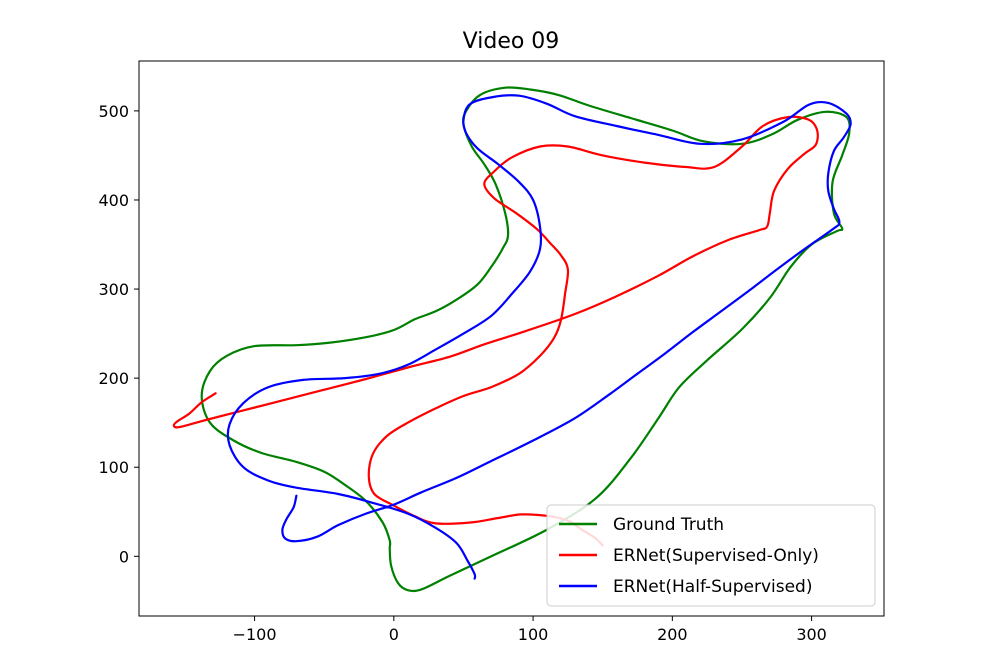 This screenshot has width=1003, height=669. I want to click on x-tick-label: −100, so click(255, 634).